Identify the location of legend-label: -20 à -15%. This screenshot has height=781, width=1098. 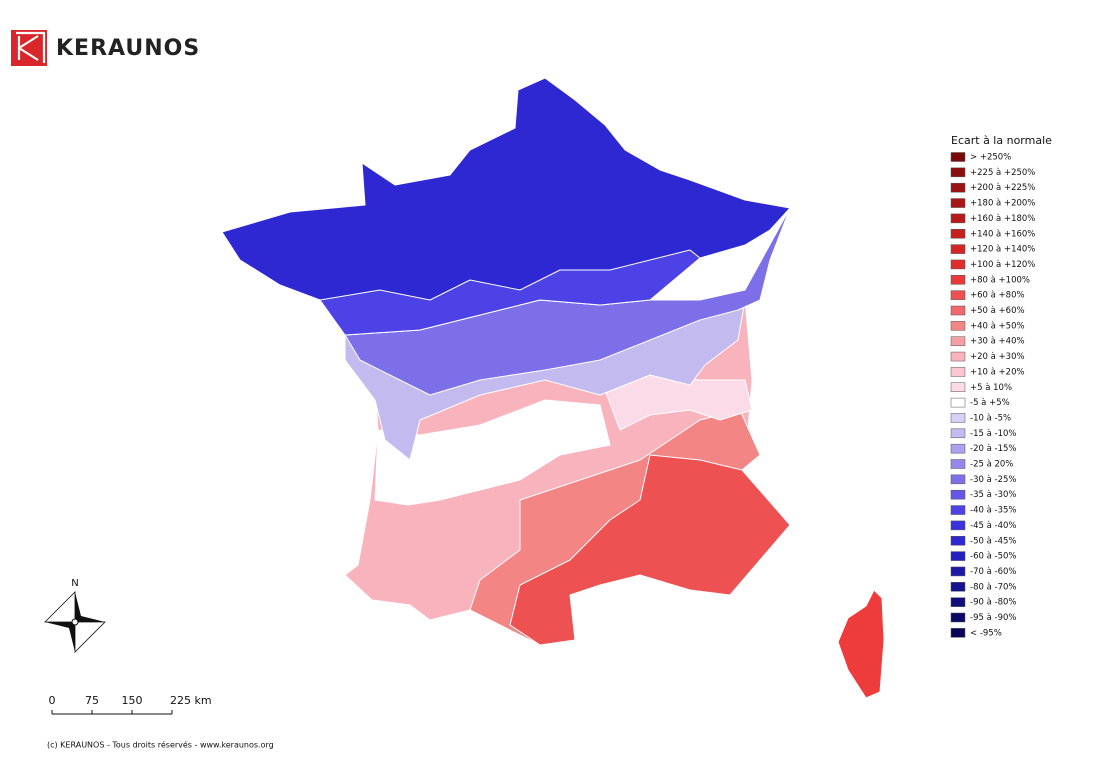
(993, 449).